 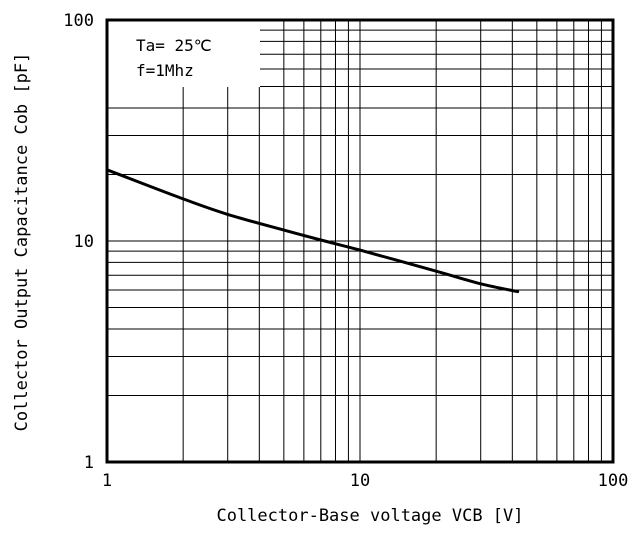 I want to click on x-tick-label: 10, so click(x=360, y=481).